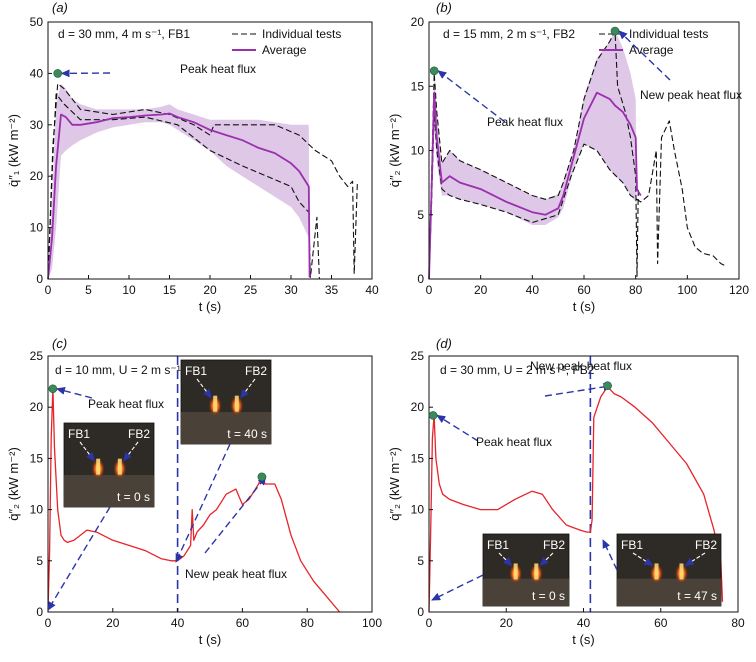  What do you see at coordinates (444, 343) in the screenshot?
I see `panel-label: (d)` at bounding box center [444, 343].